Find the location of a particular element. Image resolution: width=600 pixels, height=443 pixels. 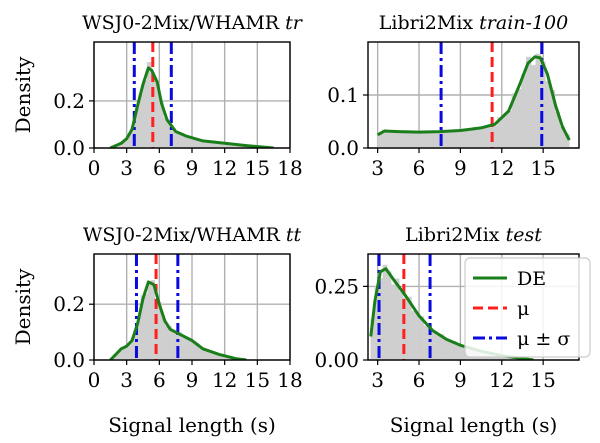

y-tick-label: 0.0 is located at coordinates (69, 360).